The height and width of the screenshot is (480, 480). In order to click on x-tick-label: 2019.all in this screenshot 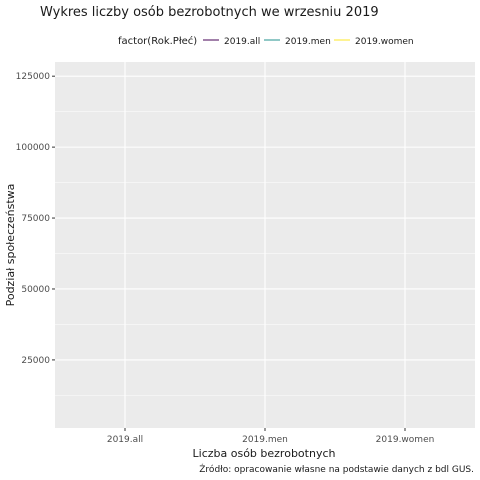, I will do `click(125, 440)`.